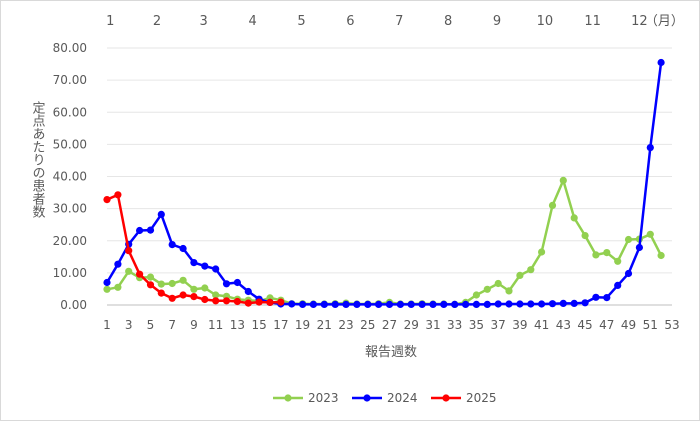 Image resolution: width=700 pixels, height=422 pixels. What do you see at coordinates (454, 325) in the screenshot?
I see `x-tick-label: 33` at bounding box center [454, 325].